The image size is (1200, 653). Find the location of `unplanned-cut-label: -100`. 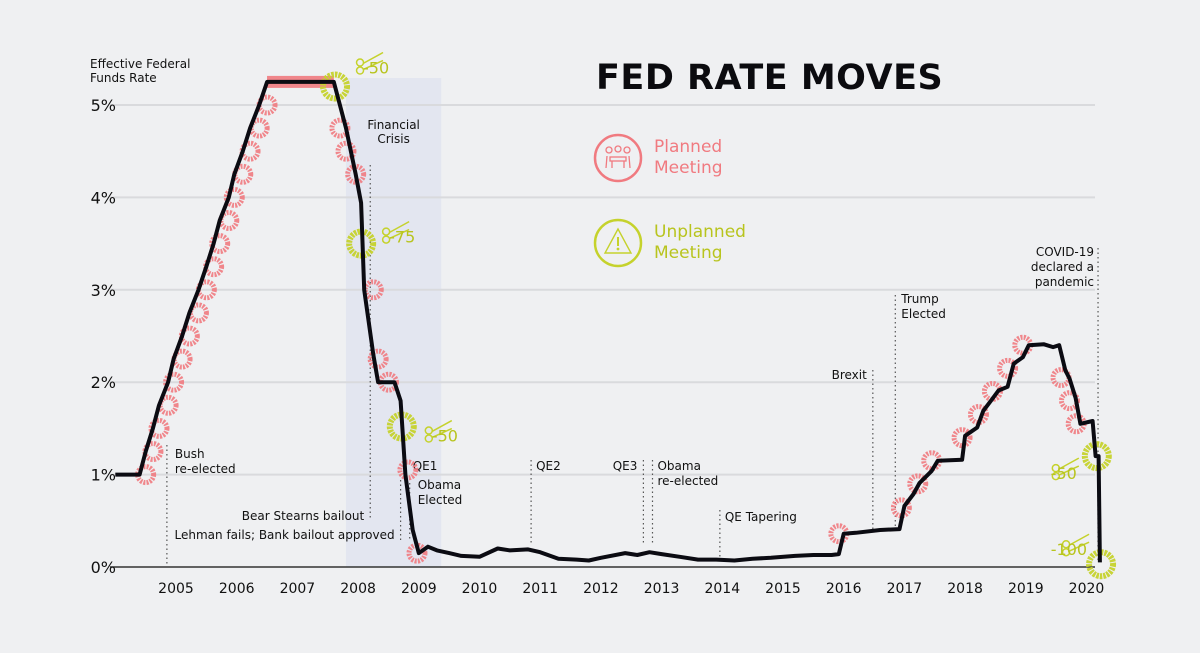

unplanned-cut-label: -100 is located at coordinates (1069, 549).